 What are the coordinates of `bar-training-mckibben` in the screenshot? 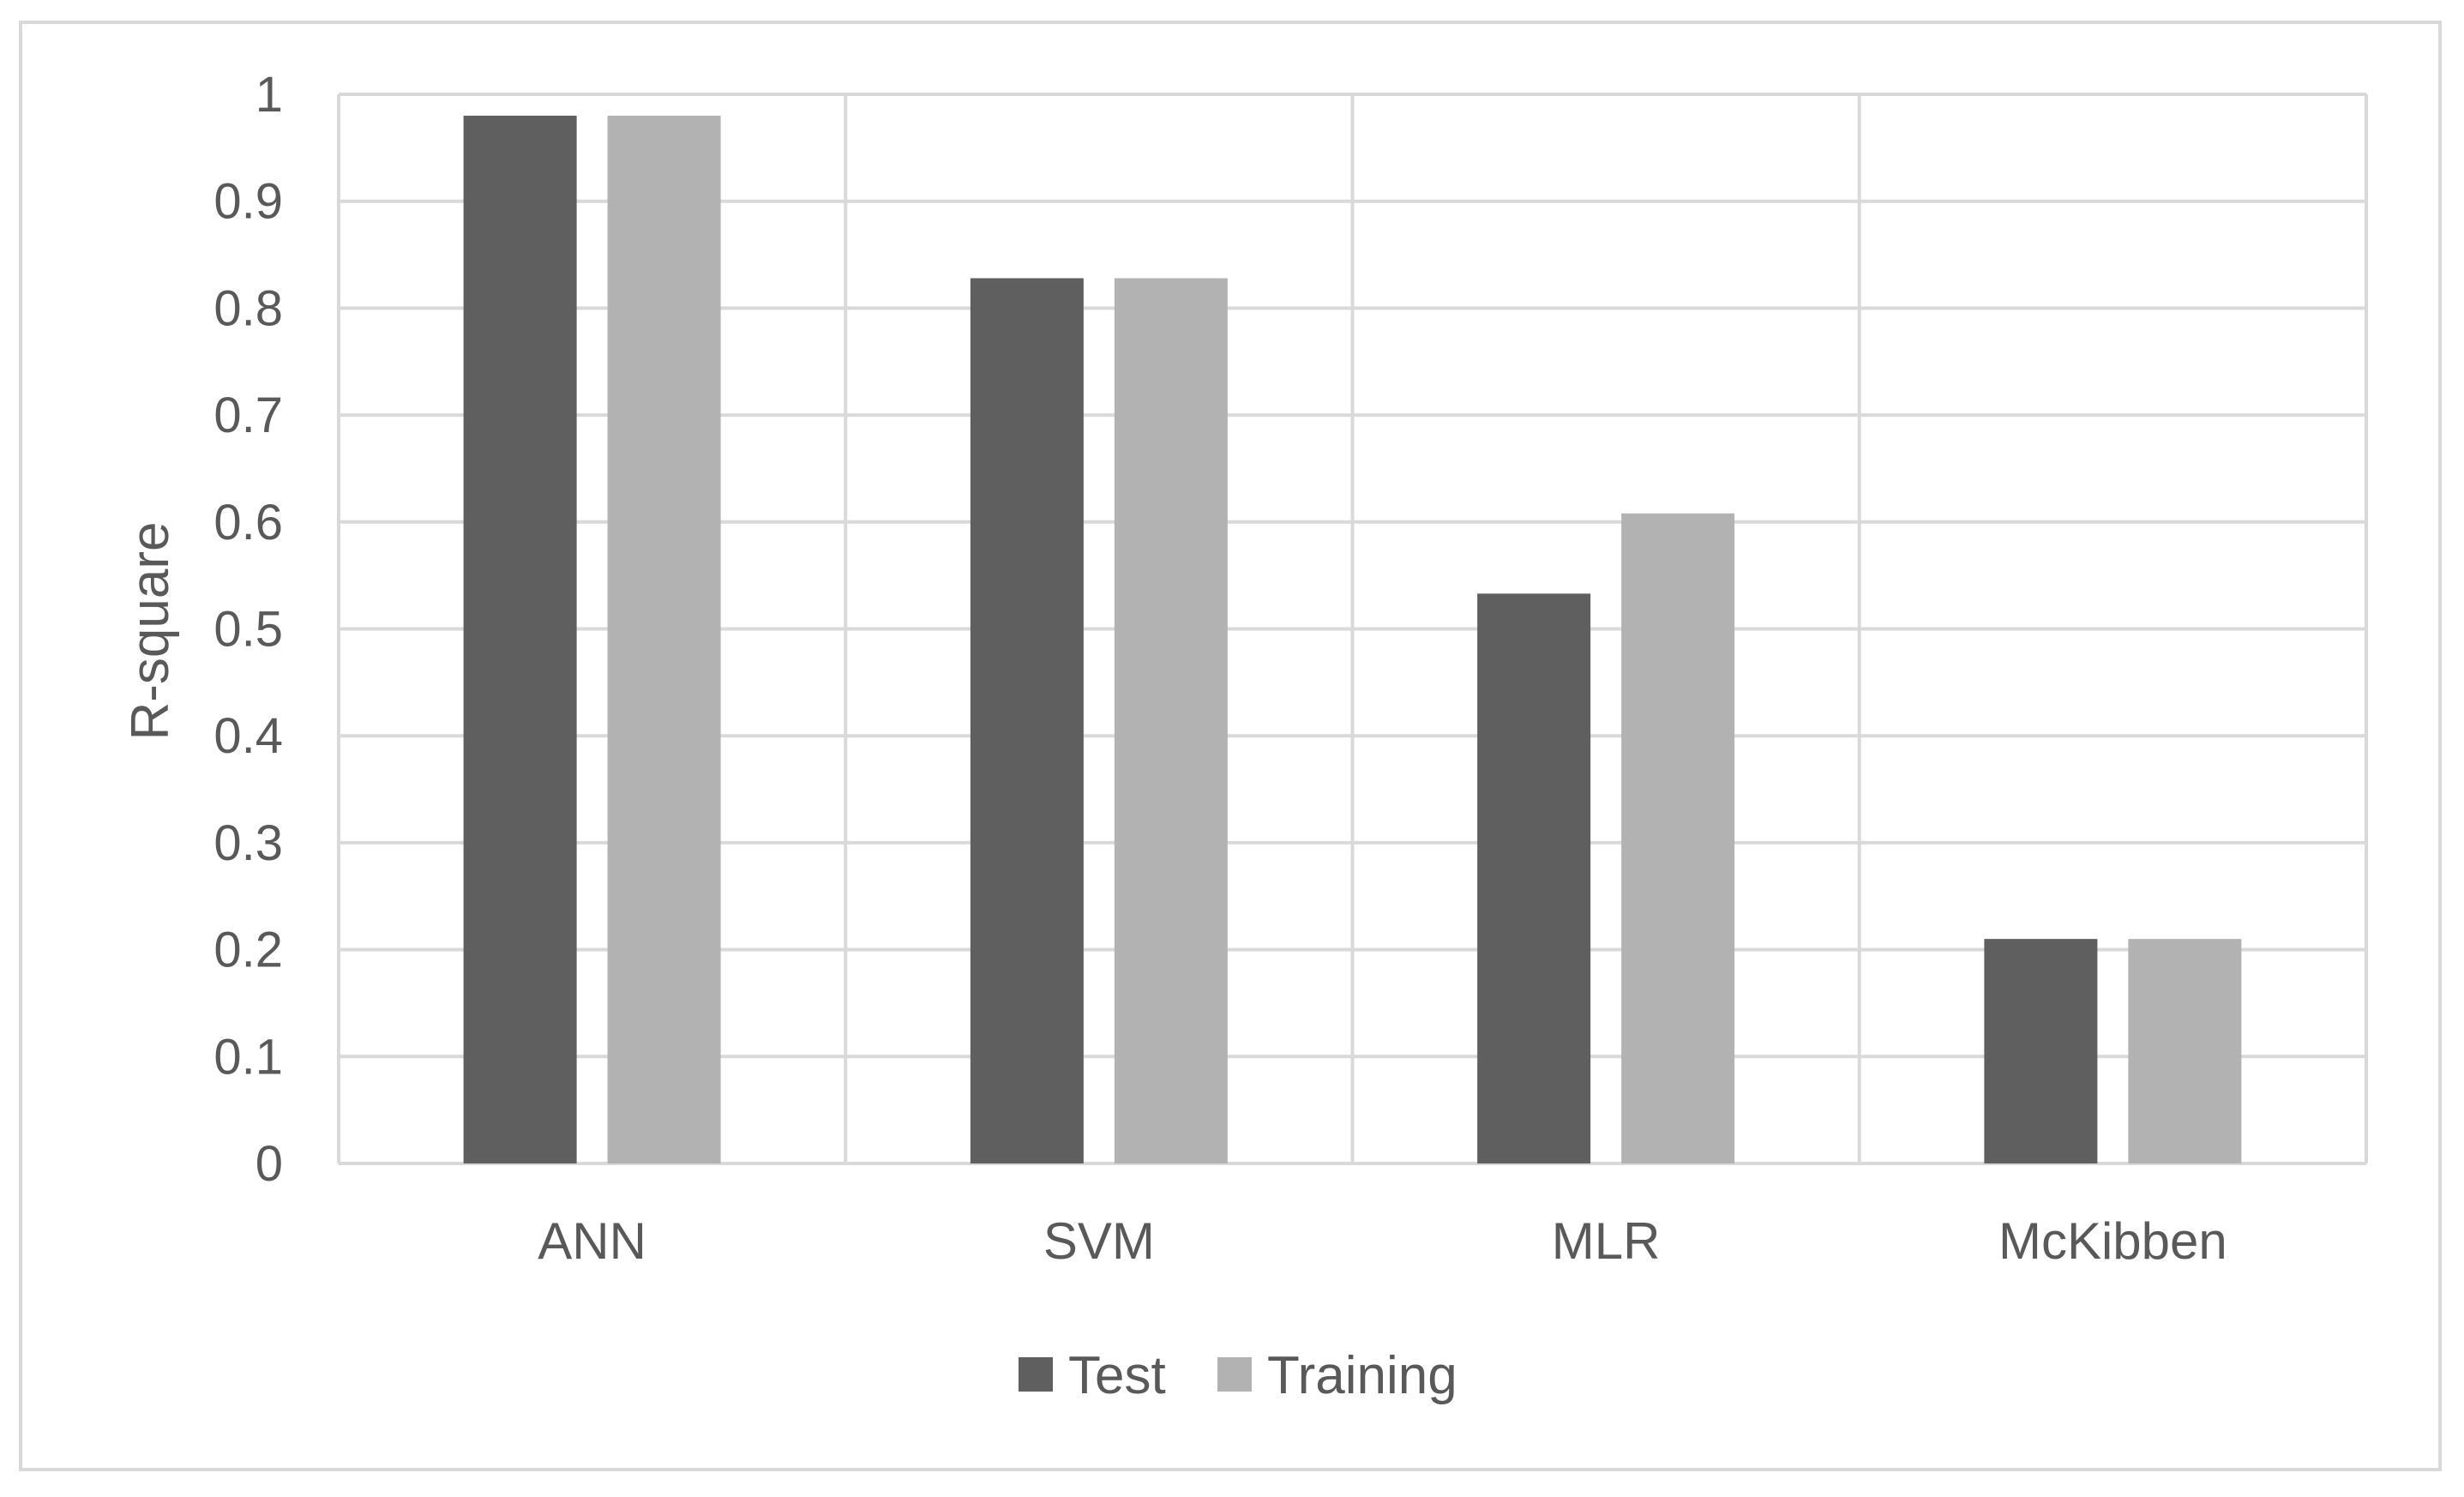 It's located at (2185, 1051).